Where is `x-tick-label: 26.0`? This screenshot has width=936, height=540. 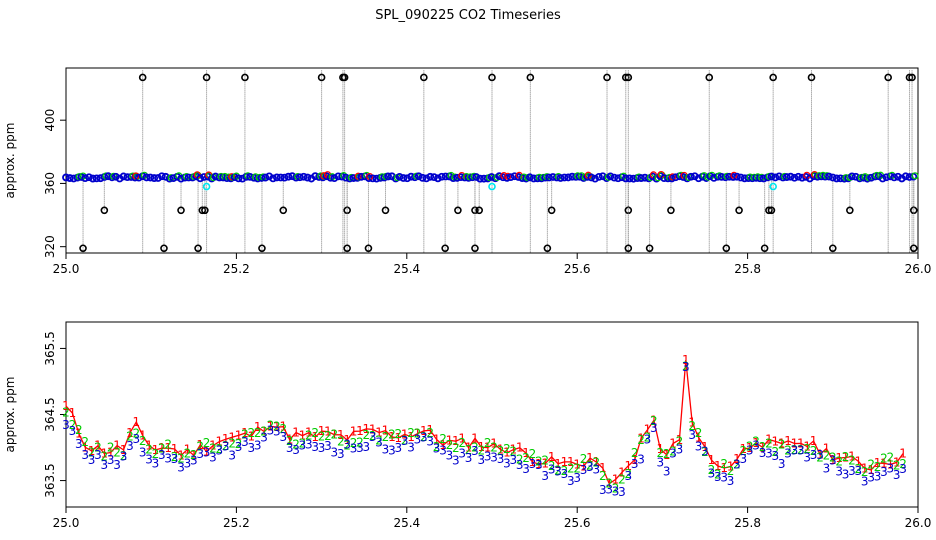 x-tick-label: 26.0 is located at coordinates (918, 269).